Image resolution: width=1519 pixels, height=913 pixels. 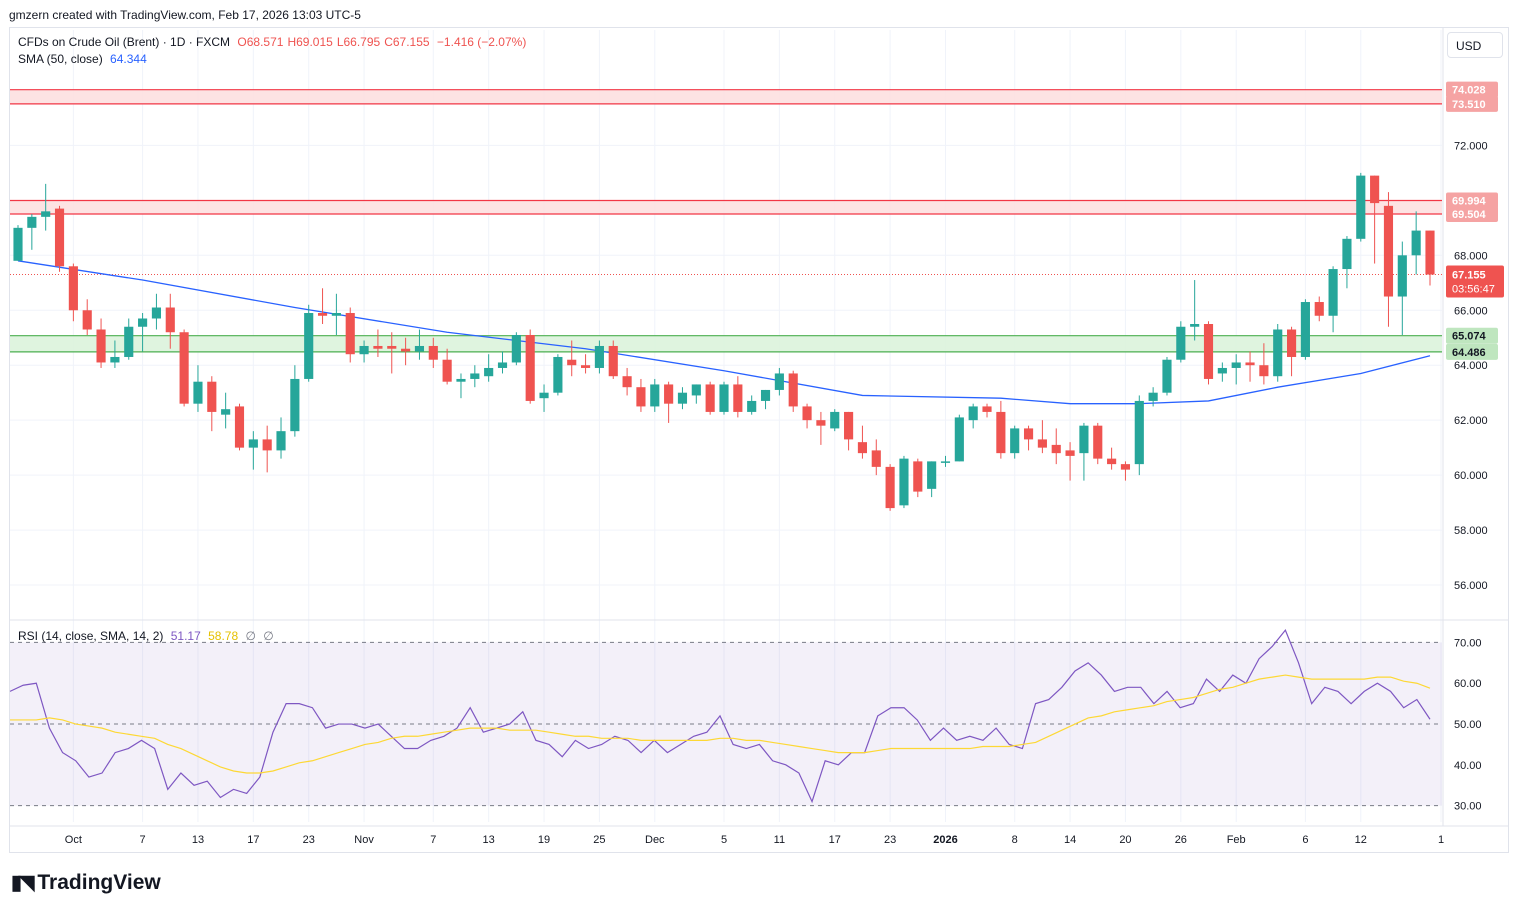 I want to click on tradingview-brand: ▮◥ TradingView, so click(x=86, y=882).